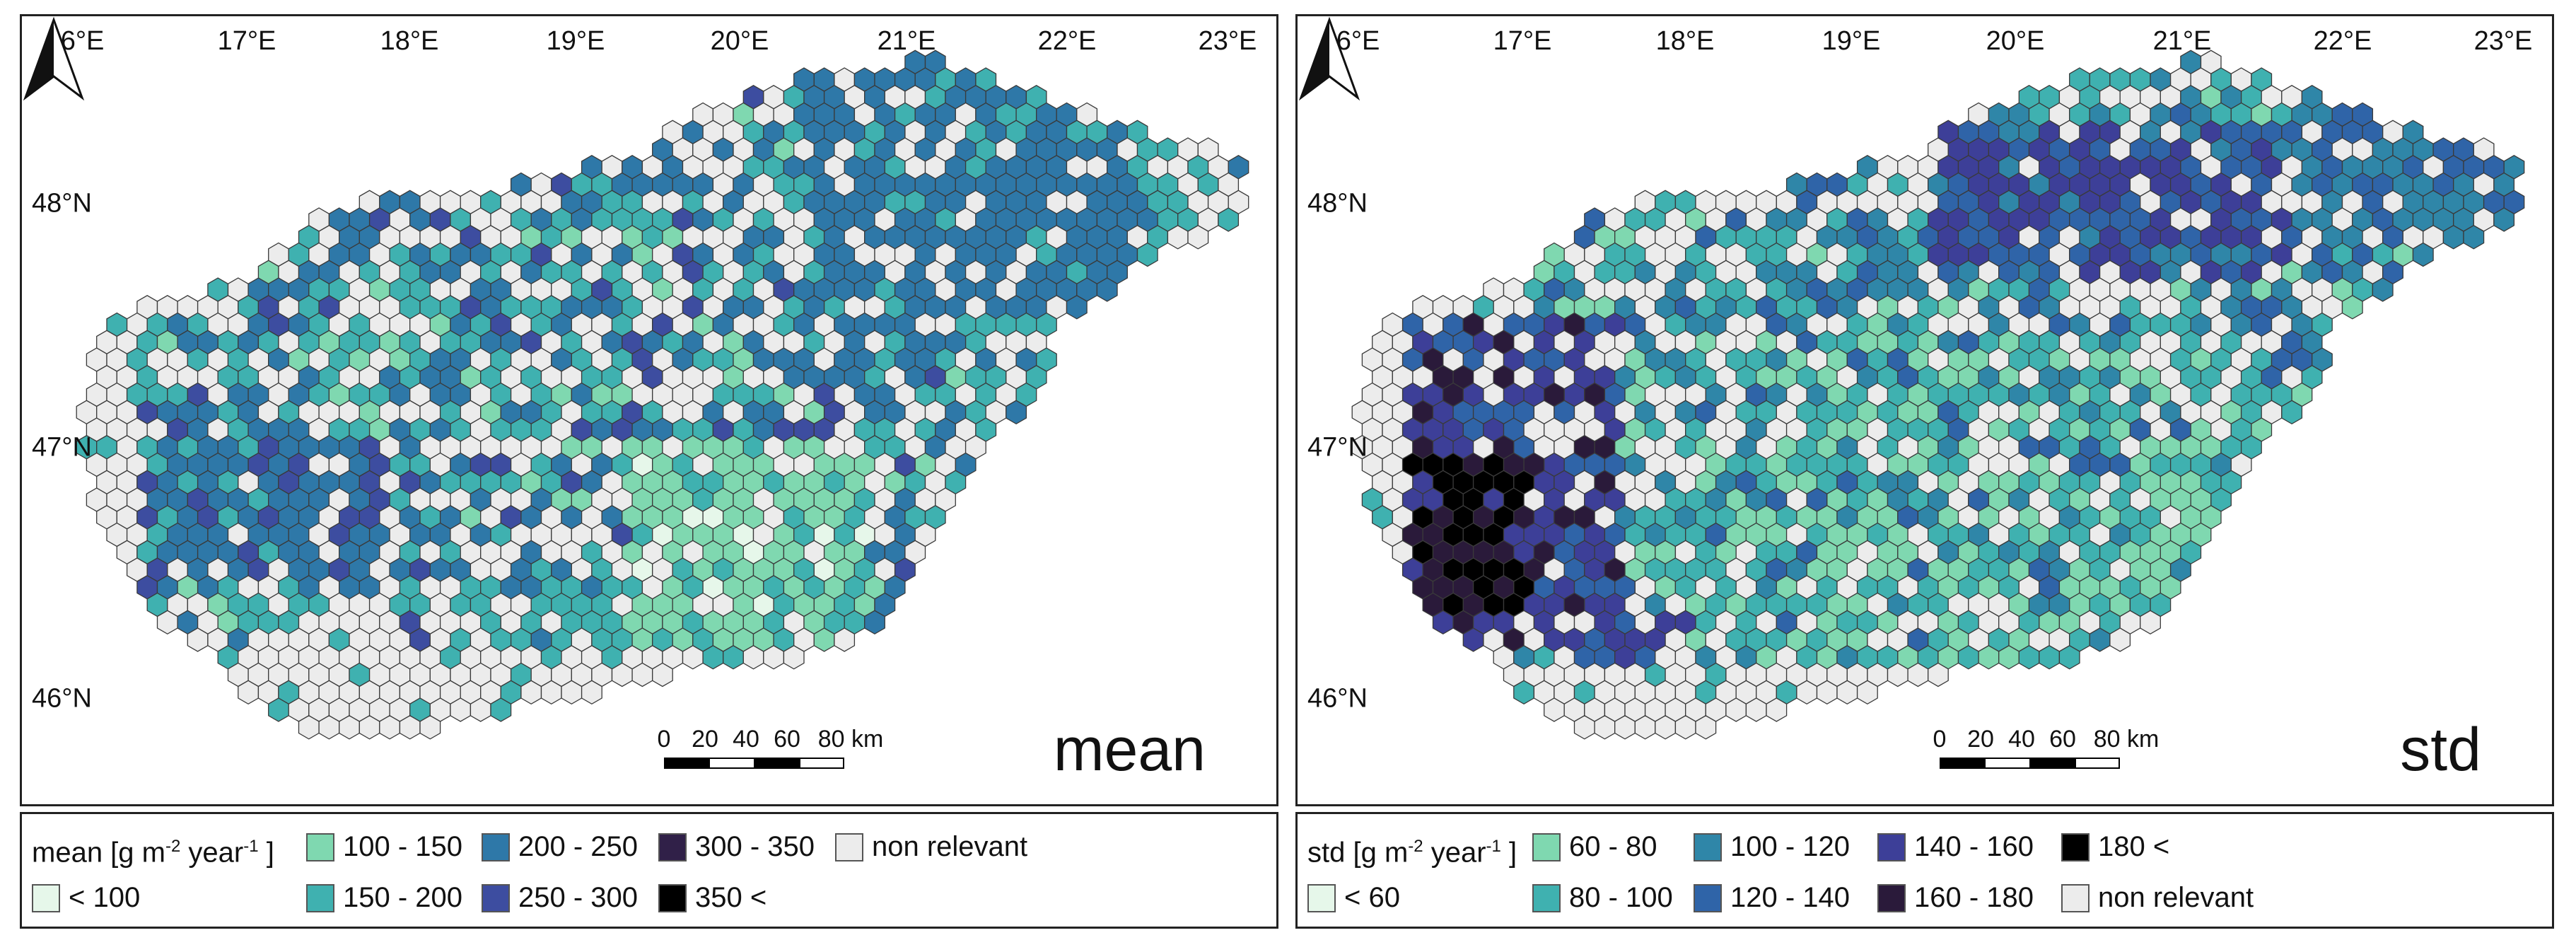 This screenshot has height=940, width=2576. Describe the element at coordinates (560, 847) in the screenshot. I see `legend-item: 200 - 250` at that location.